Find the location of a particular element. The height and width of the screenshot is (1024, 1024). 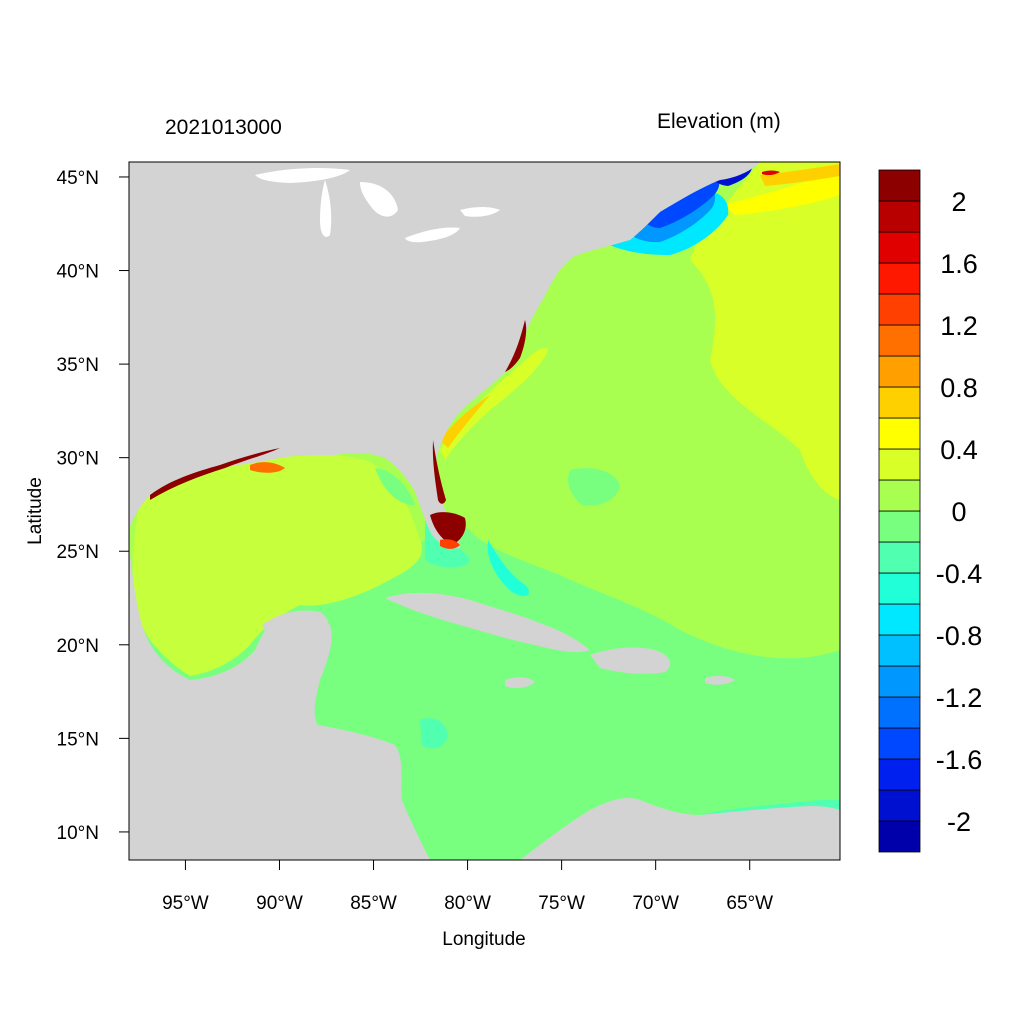

lat-tick-label: 40°N is located at coordinates (78, 272).